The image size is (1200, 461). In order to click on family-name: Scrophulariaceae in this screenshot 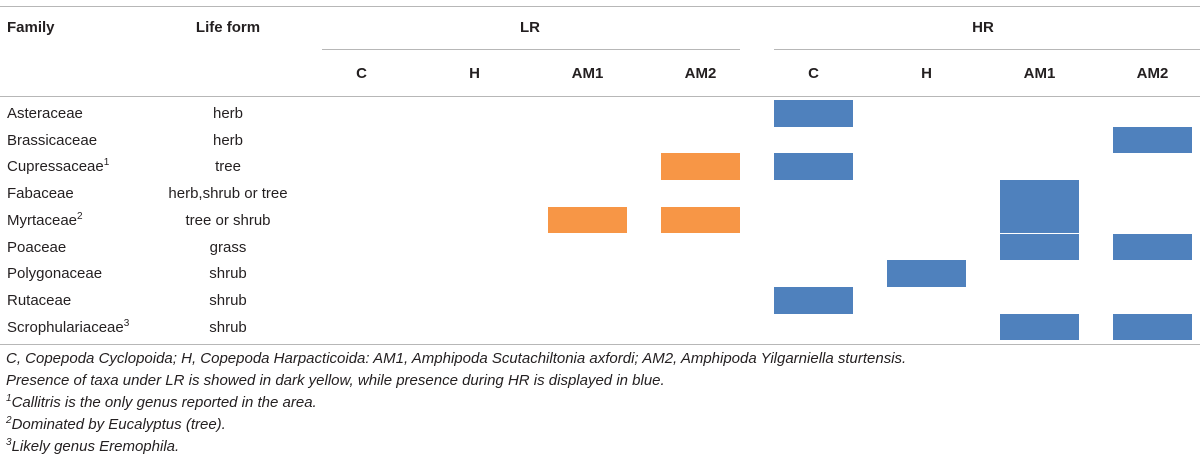, I will do `click(65, 327)`.